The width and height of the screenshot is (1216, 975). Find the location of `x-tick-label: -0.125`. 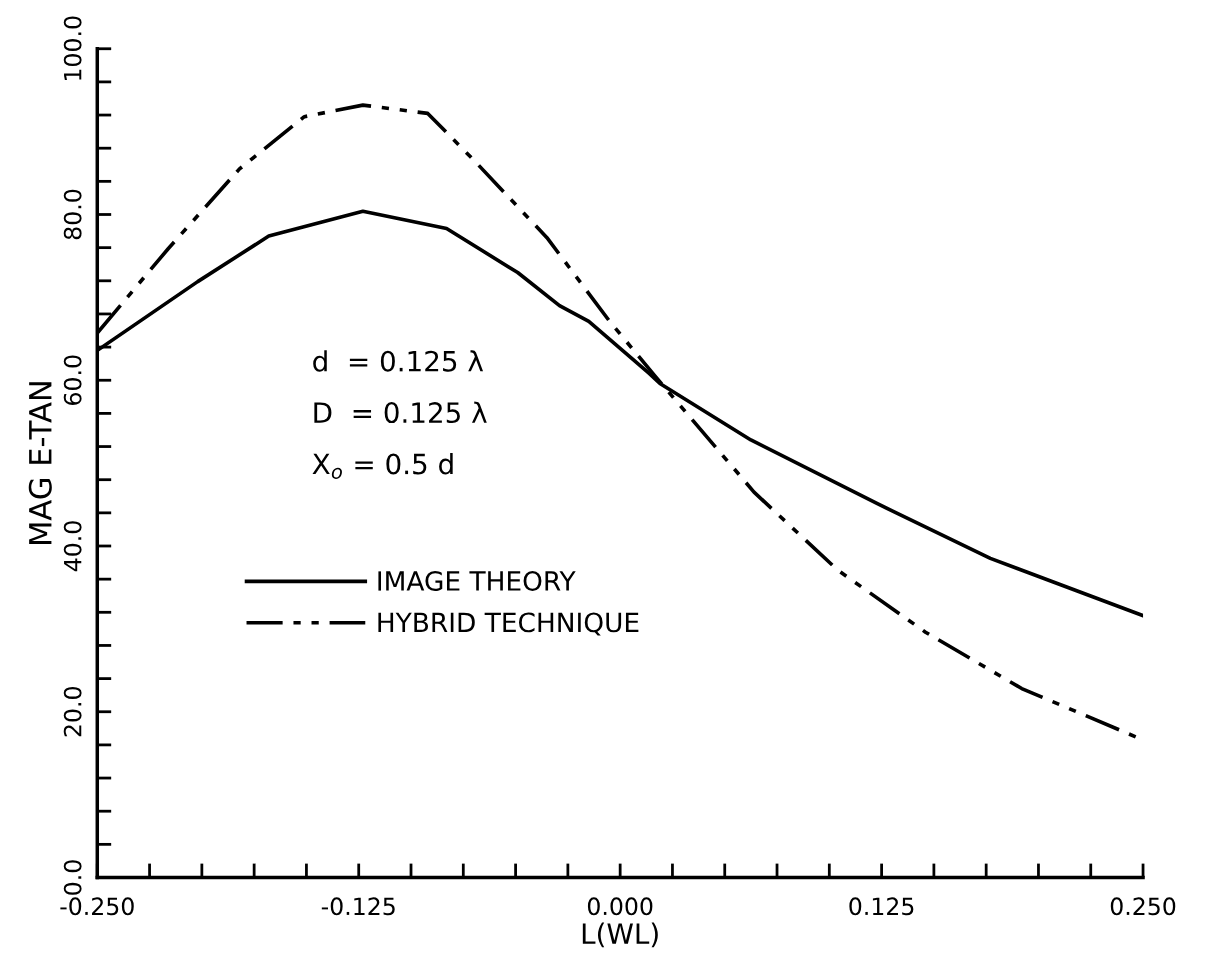

x-tick-label: -0.125 is located at coordinates (358, 906).